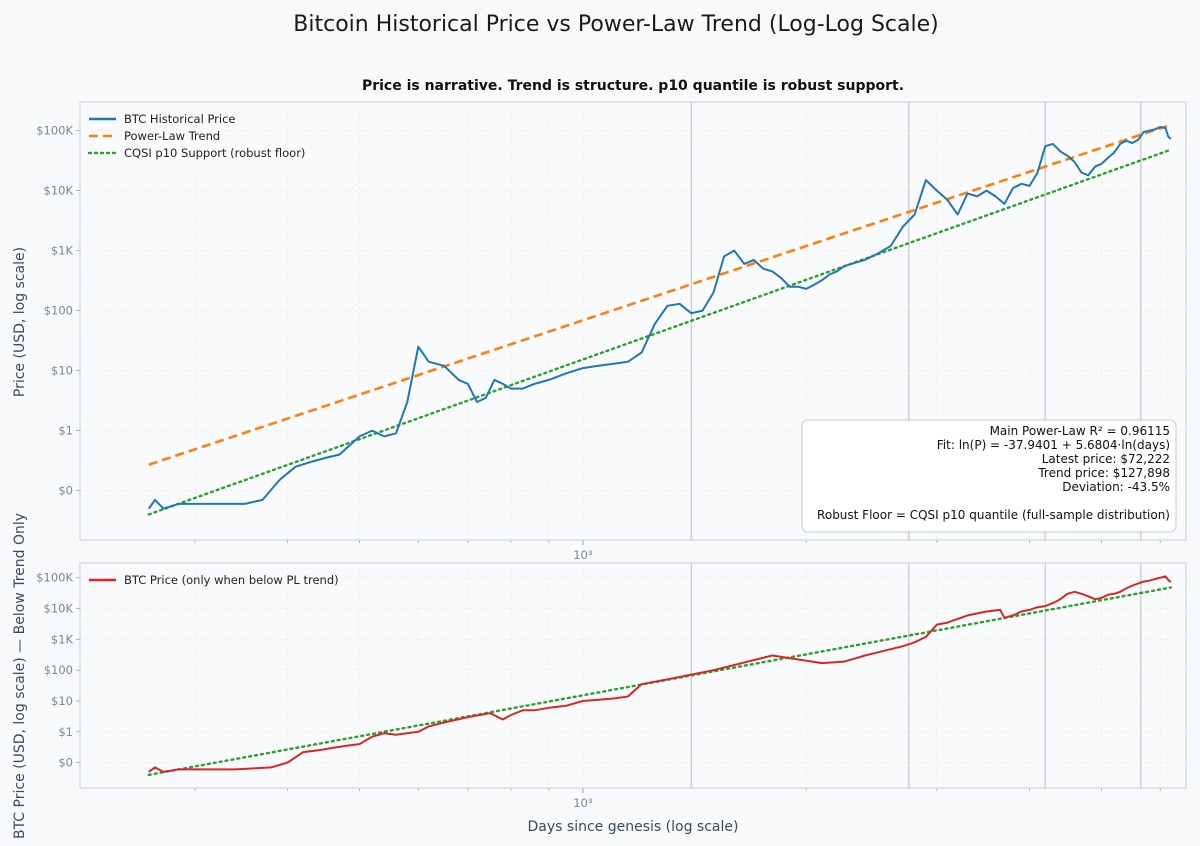  I want to click on annotation-line: Trend price: $127,898, so click(1103, 473).